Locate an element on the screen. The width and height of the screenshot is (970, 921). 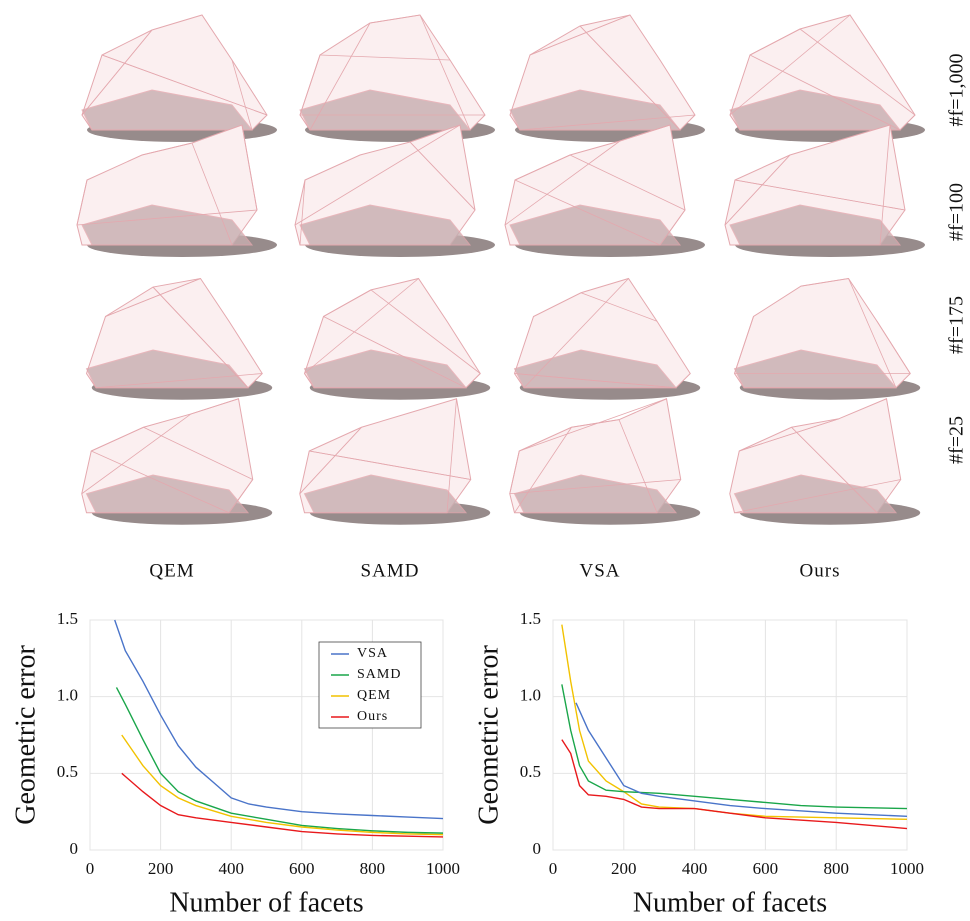
row-label: #f=175 is located at coordinates (957, 325).